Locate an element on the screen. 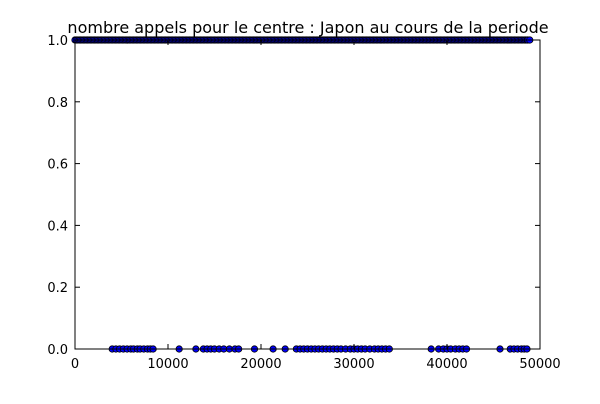 The height and width of the screenshot is (404, 600). x-tick-label: 40000 is located at coordinates (446, 364).